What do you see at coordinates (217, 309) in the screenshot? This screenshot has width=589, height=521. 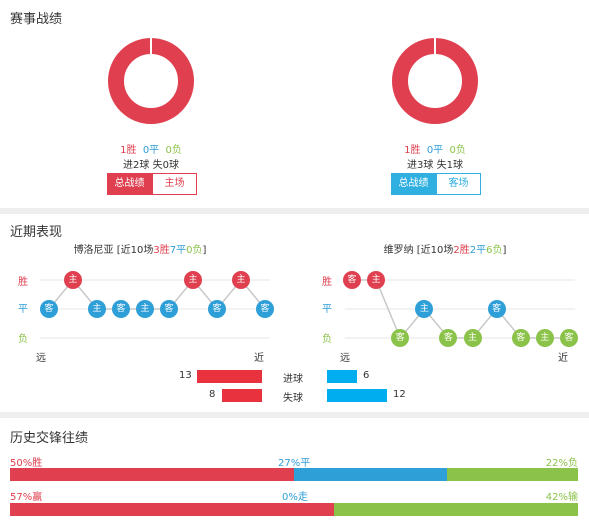 I see `home-form-node-8: 客` at bounding box center [217, 309].